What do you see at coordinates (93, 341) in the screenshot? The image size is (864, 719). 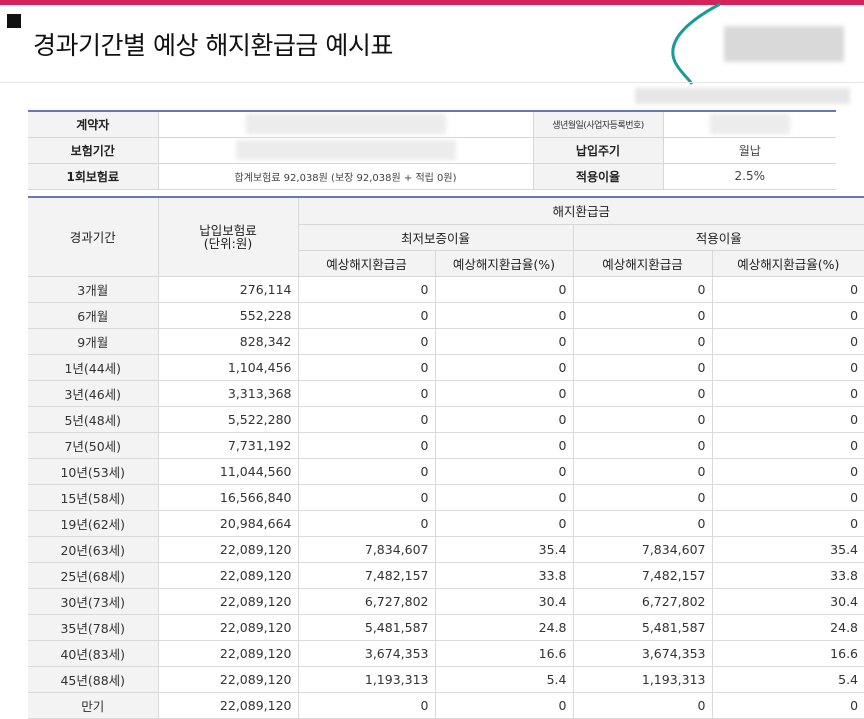 I see `period-cell: 9개월` at bounding box center [93, 341].